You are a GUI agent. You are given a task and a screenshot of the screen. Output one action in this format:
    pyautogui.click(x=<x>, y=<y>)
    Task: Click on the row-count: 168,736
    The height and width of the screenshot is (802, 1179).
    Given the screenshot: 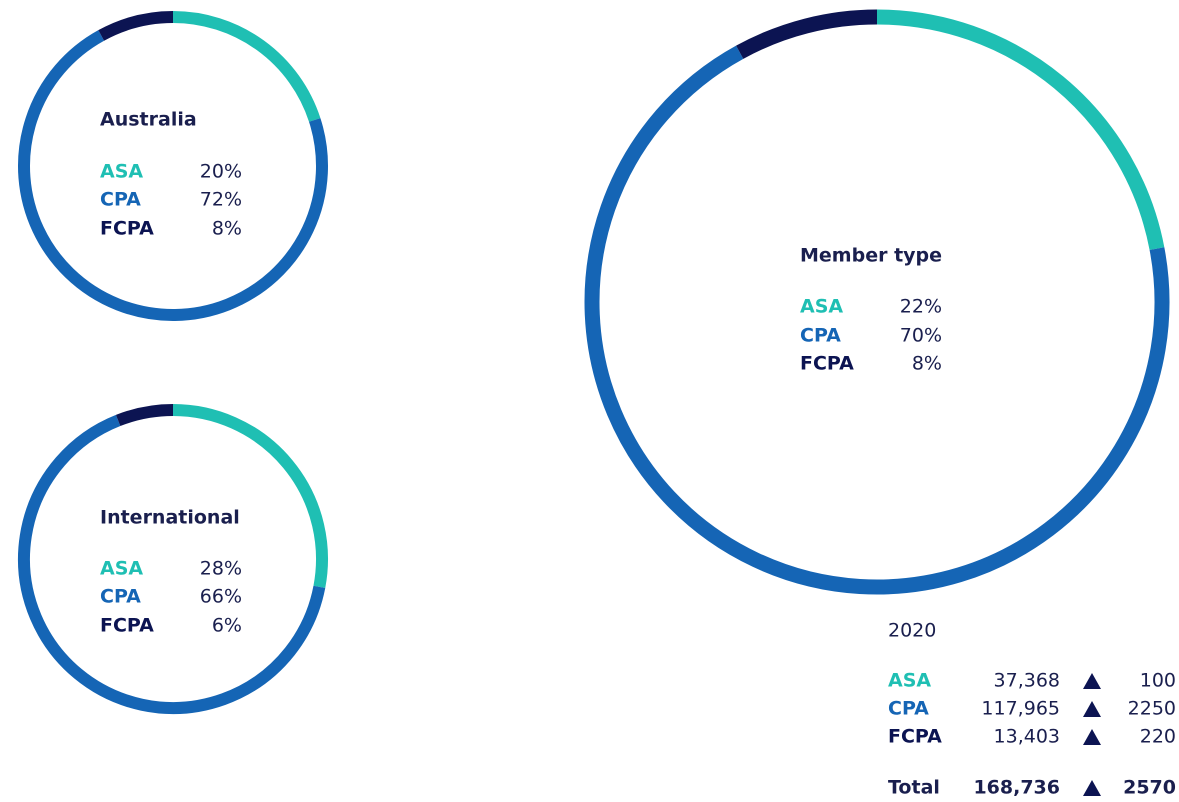 What is the action you would take?
    pyautogui.click(x=1016, y=788)
    